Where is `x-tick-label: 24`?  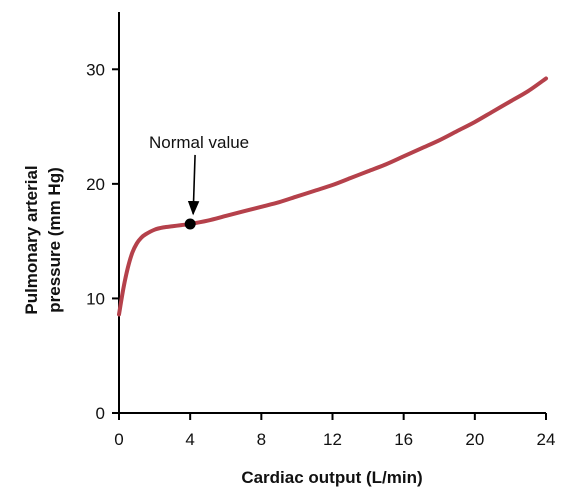
x-tick-label: 24 is located at coordinates (546, 439).